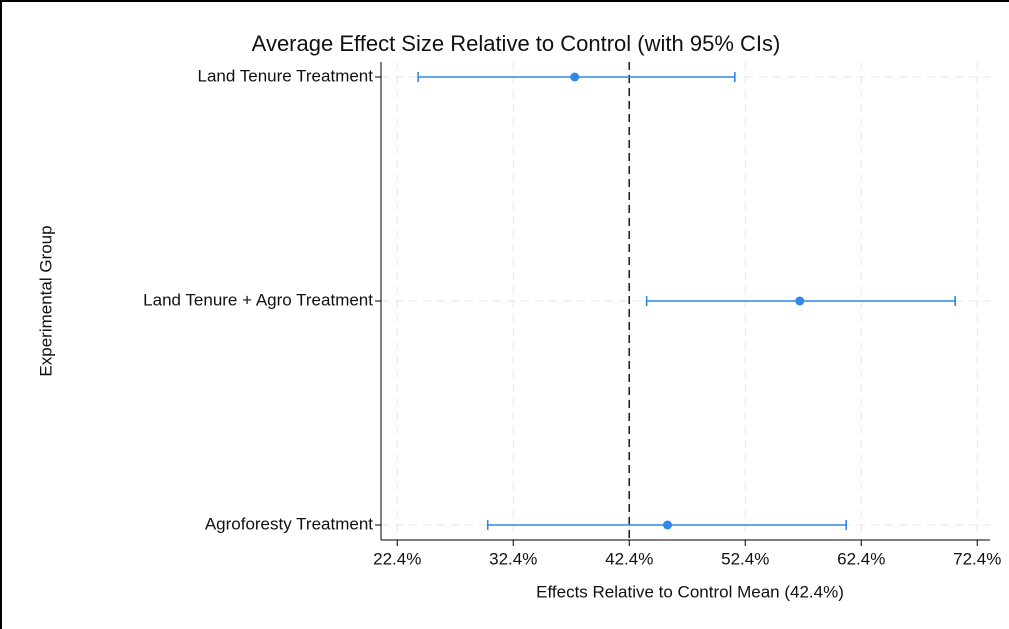 The width and height of the screenshot is (1009, 629). Describe the element at coordinates (45, 300) in the screenshot. I see `y-axis-label: Experimental Group` at that location.